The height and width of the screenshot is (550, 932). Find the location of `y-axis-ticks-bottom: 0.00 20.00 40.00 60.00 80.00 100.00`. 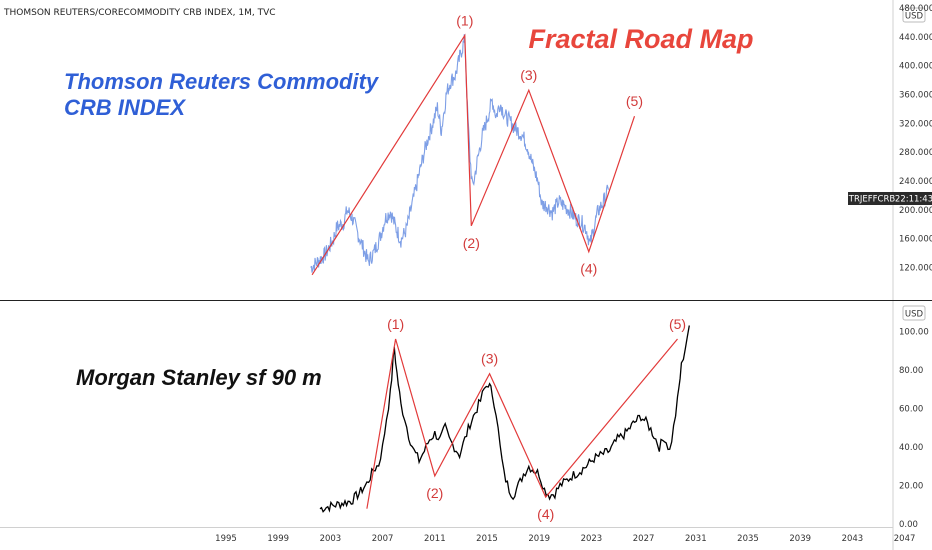

y-axis-ticks-bottom: 0.00 20.00 40.00 60.00 80.00 100.00 is located at coordinates (914, 428).